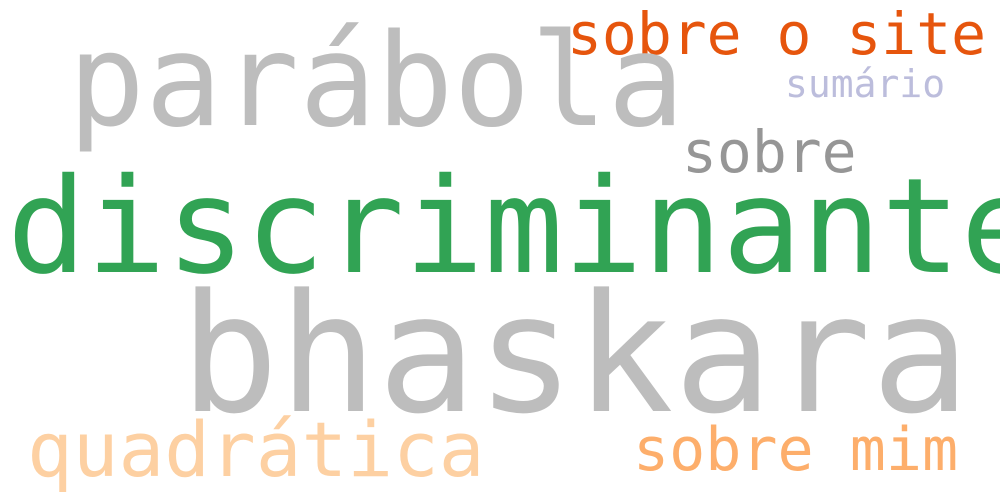 The height and width of the screenshot is (500, 1000). What do you see at coordinates (256, 449) in the screenshot?
I see `word-quadratica: quadrática` at bounding box center [256, 449].